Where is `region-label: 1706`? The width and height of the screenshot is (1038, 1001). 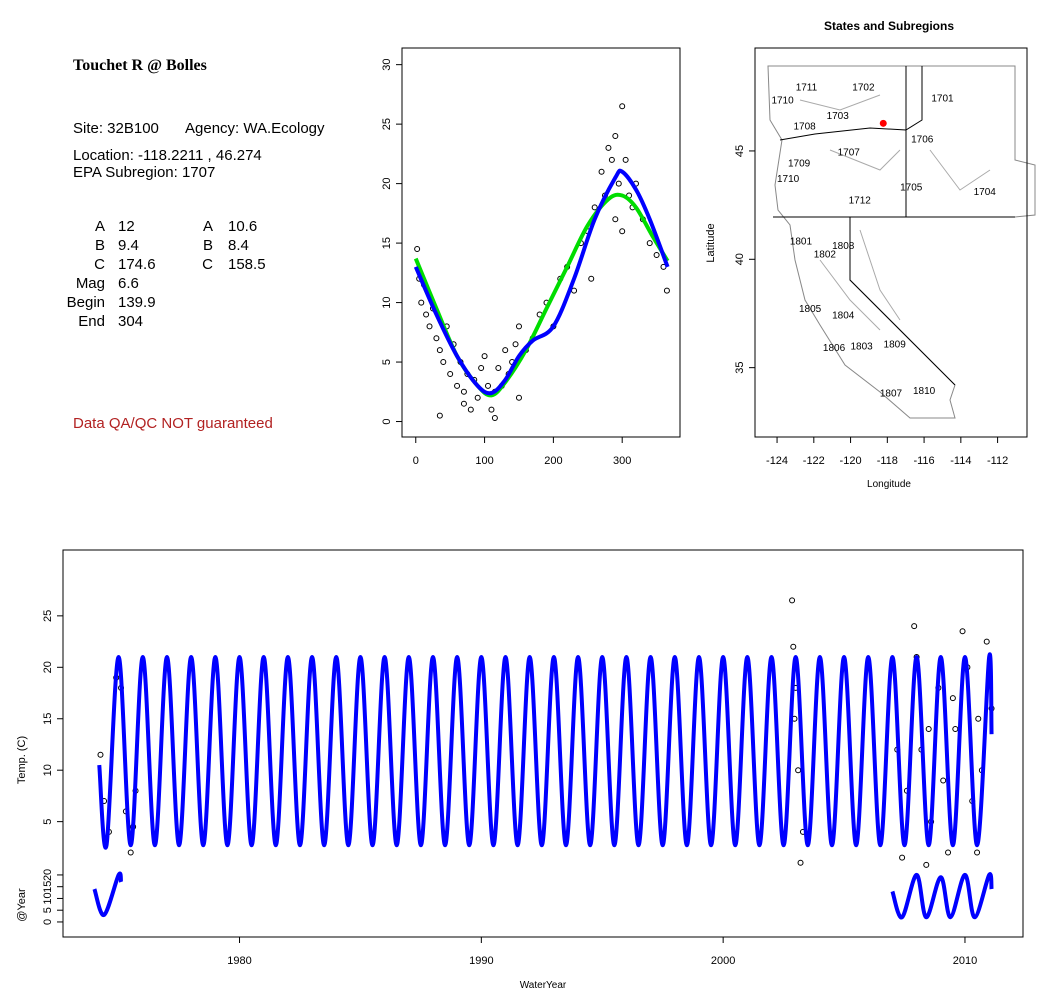
region-label: 1706 is located at coordinates (922, 140).